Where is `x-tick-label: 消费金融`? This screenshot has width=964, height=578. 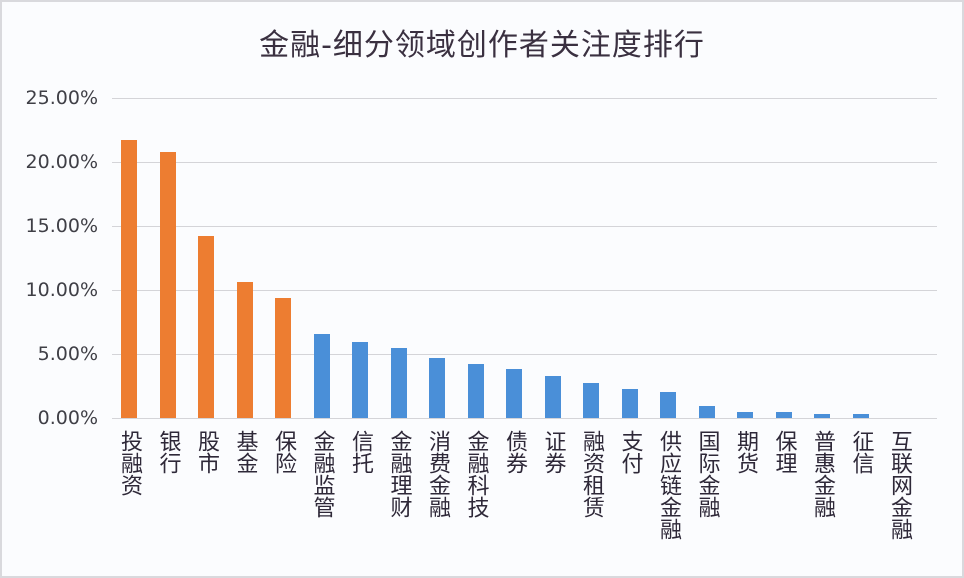
x-tick-label: 消费金融 is located at coordinates (437, 474).